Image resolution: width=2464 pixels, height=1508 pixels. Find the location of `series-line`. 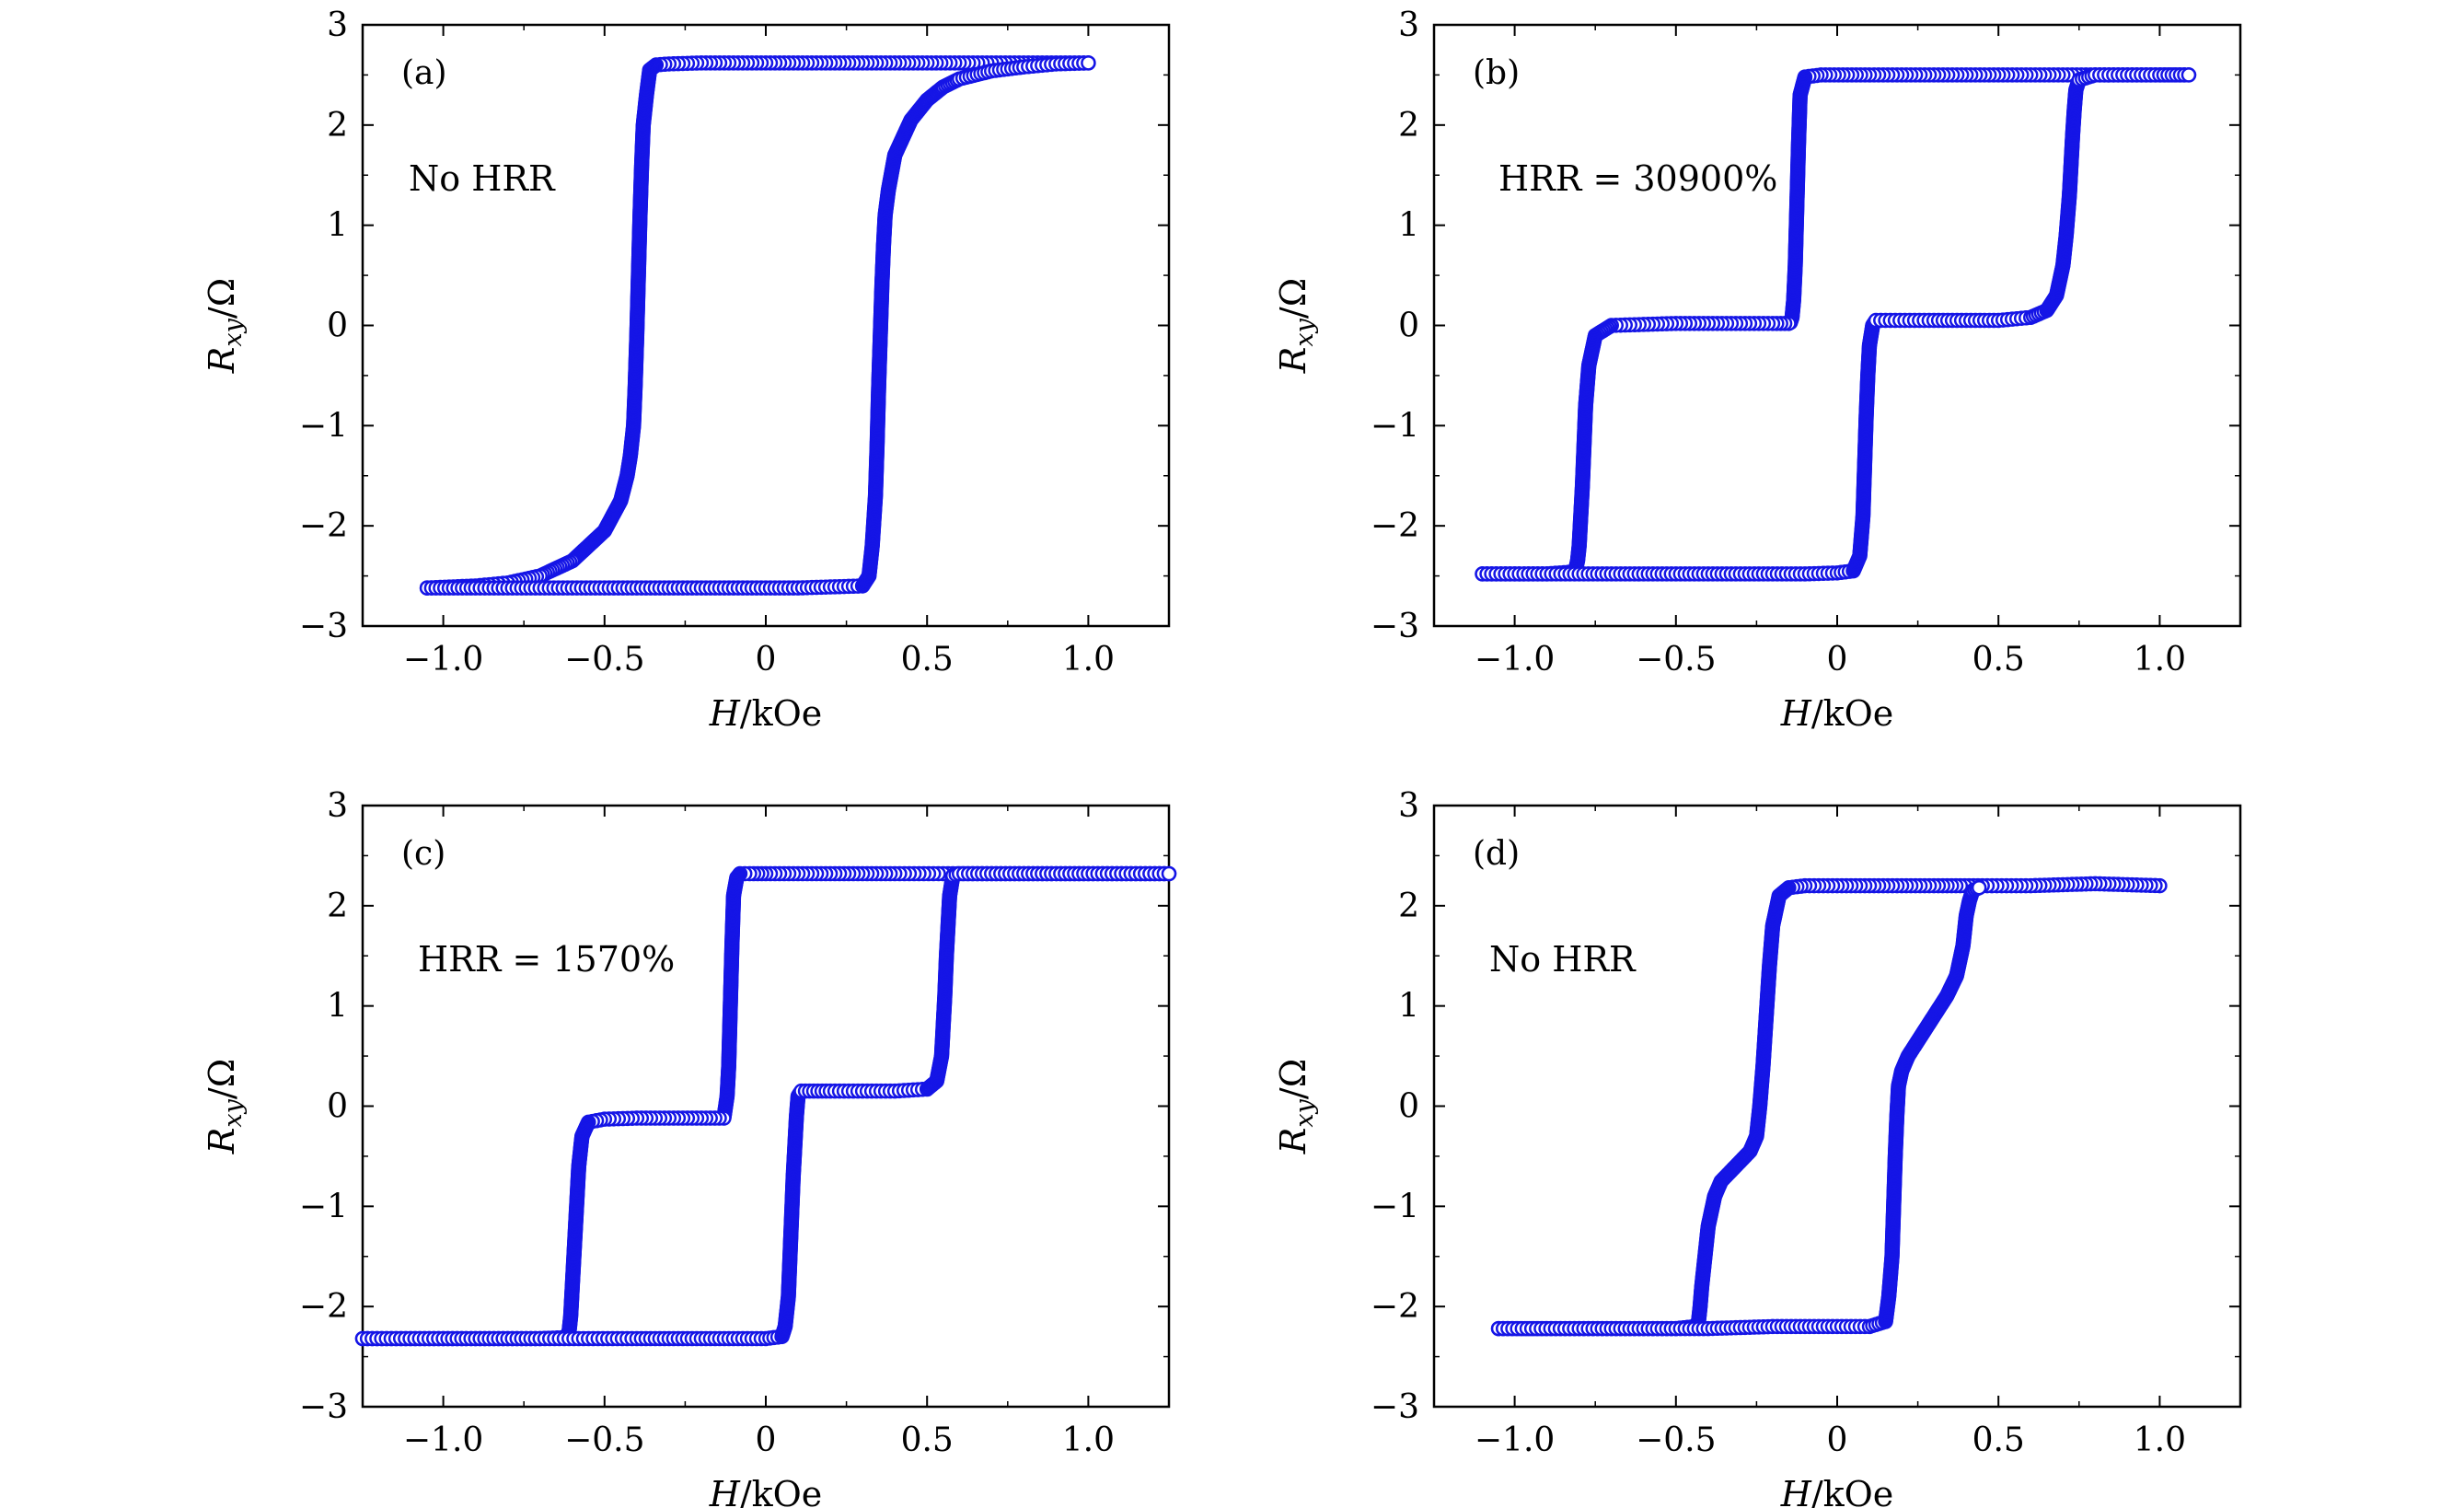

series-line is located at coordinates (758, 325).